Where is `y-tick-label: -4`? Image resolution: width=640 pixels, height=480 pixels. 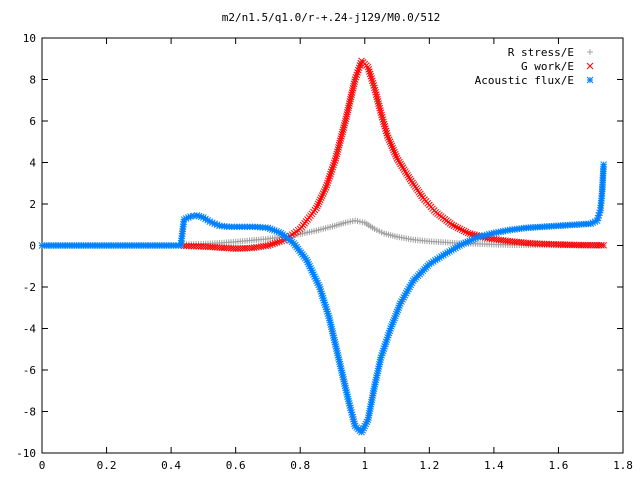
y-tick-label: -4 is located at coordinates (30, 329).